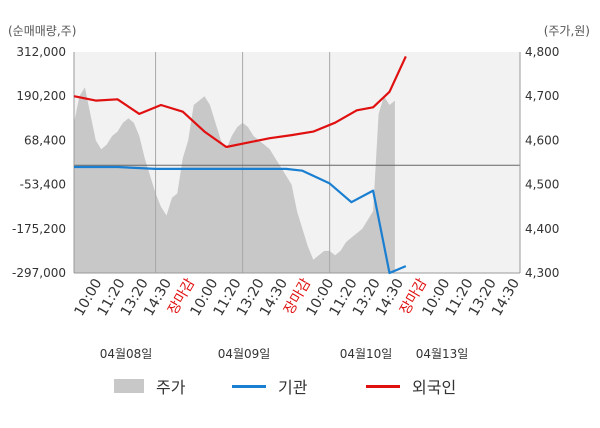 This screenshot has height=428, width=600. Describe the element at coordinates (383, 386) in the screenshot. I see `legend-swatch-foreign` at that location.